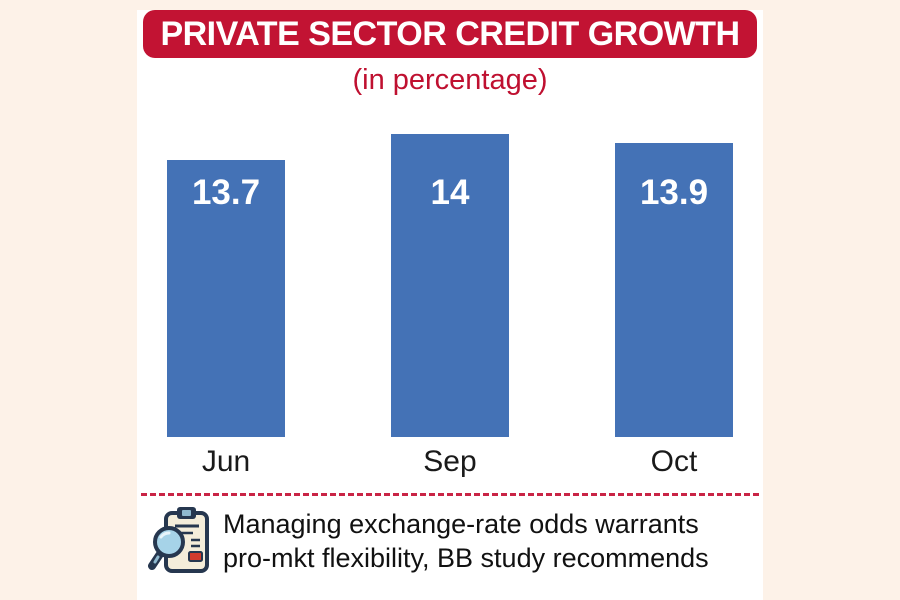  Describe the element at coordinates (674, 290) in the screenshot. I see `bar-oct` at that location.